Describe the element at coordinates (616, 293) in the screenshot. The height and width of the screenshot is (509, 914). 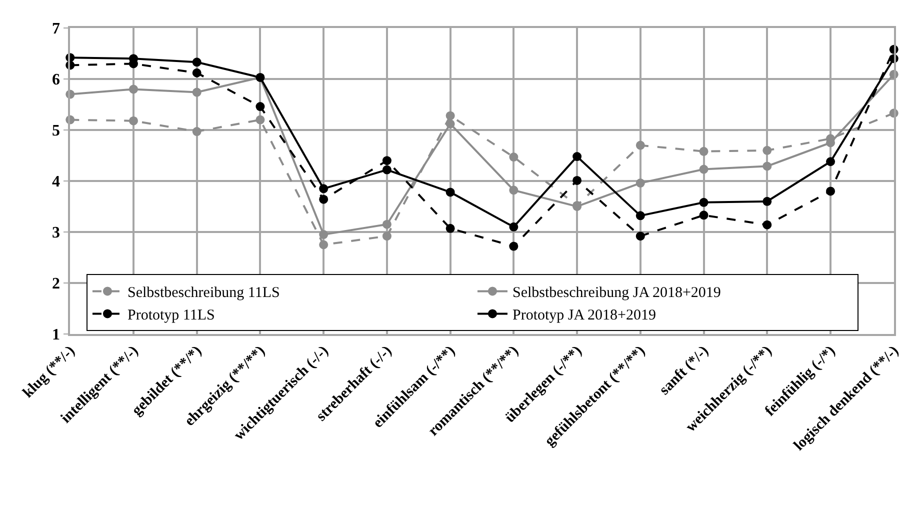
I see `legend-label: Selbstbeschreibung JA 2018+2019` at that location.